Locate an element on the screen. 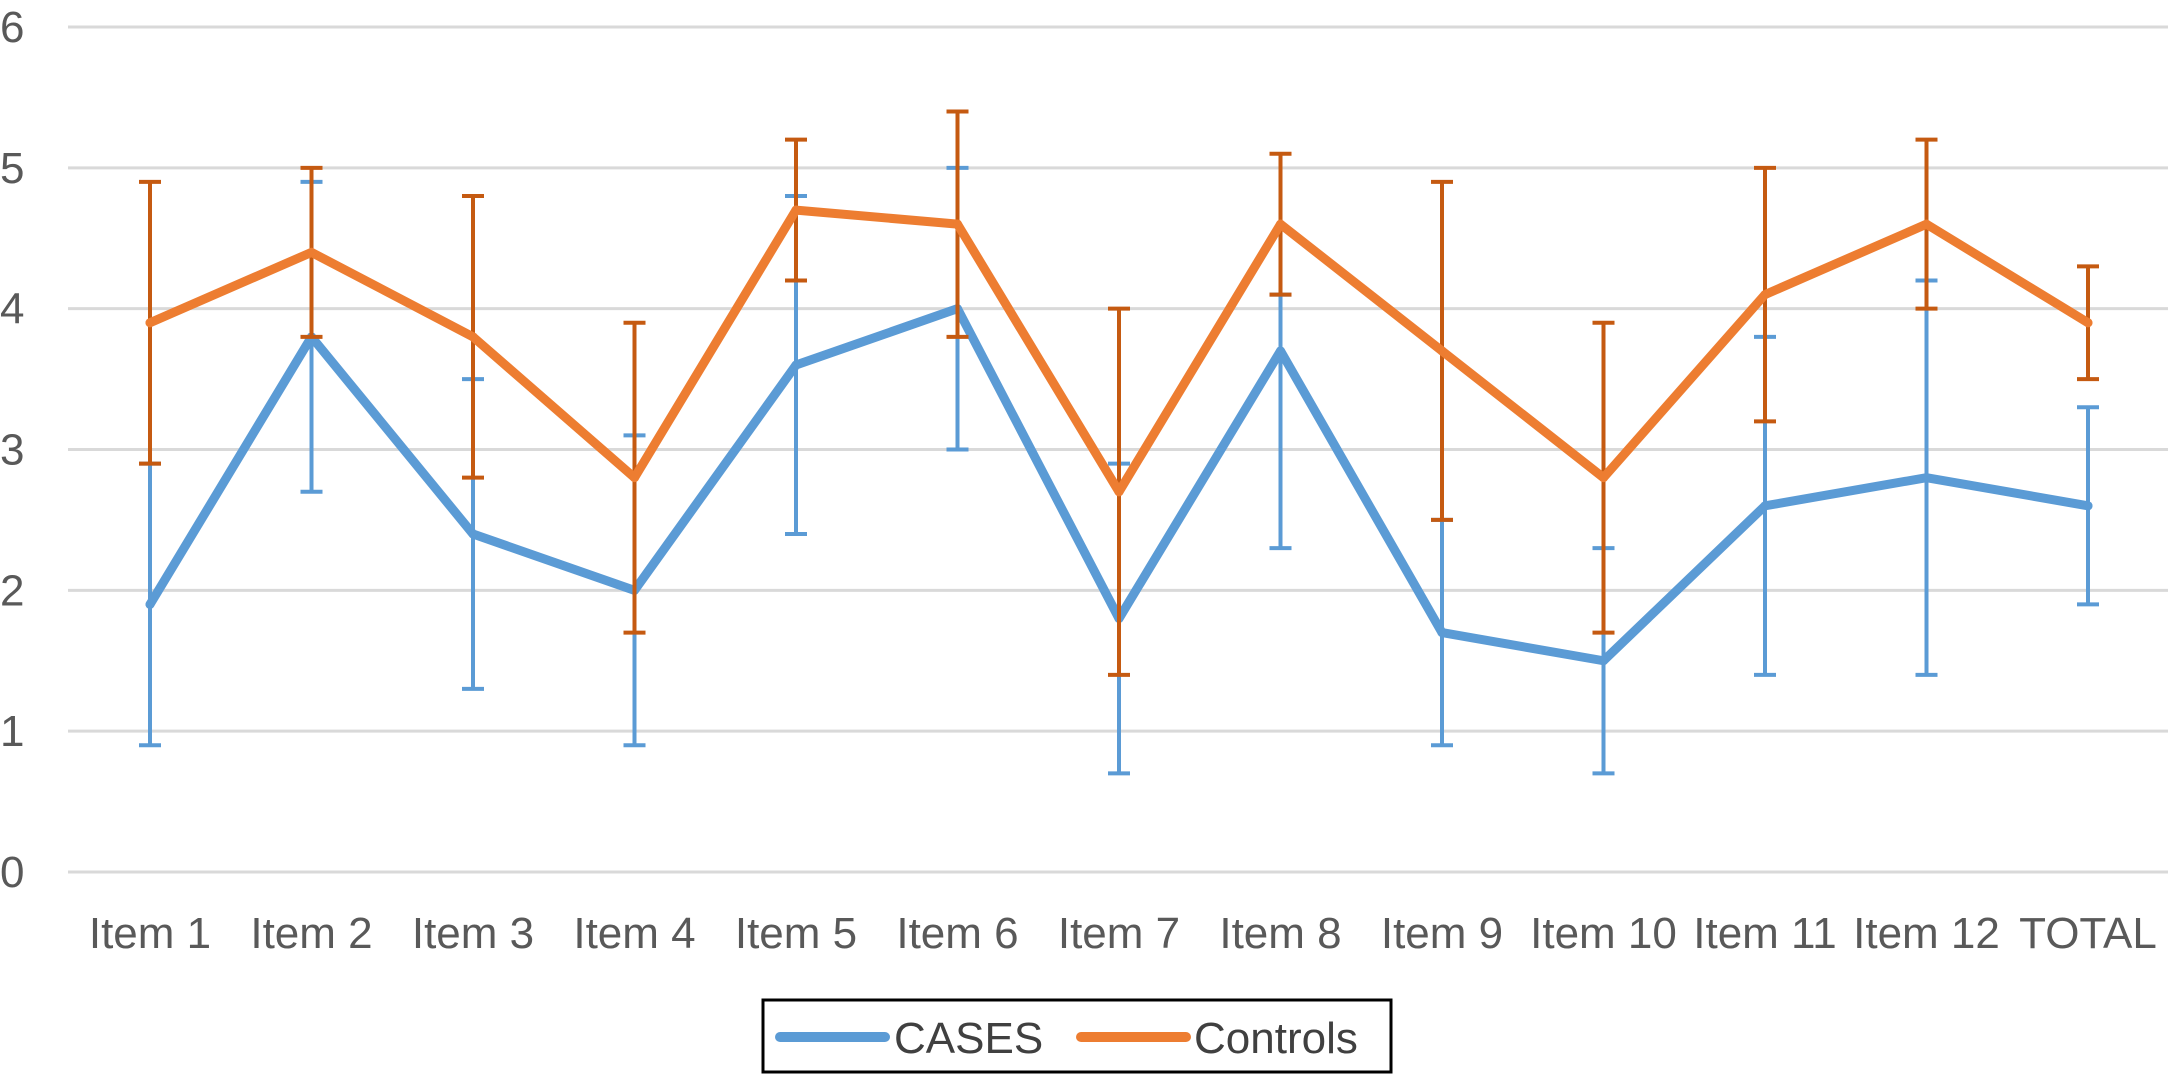 The height and width of the screenshot is (1075, 2179). y-tick-label: 2 is located at coordinates (12, 590).